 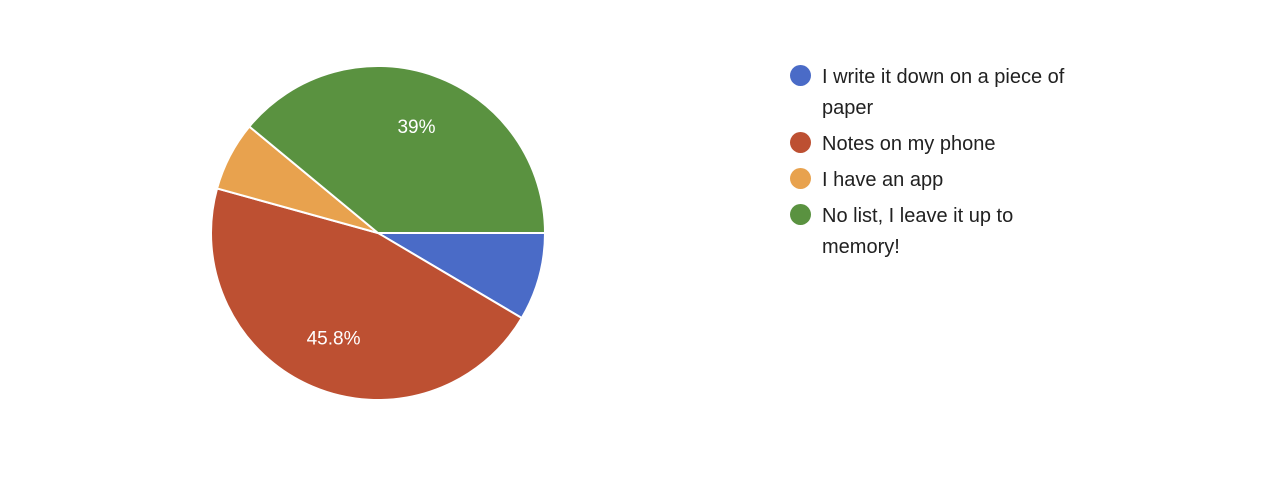 What do you see at coordinates (416, 127) in the screenshot?
I see `slice-percent-label-3: 39%` at bounding box center [416, 127].